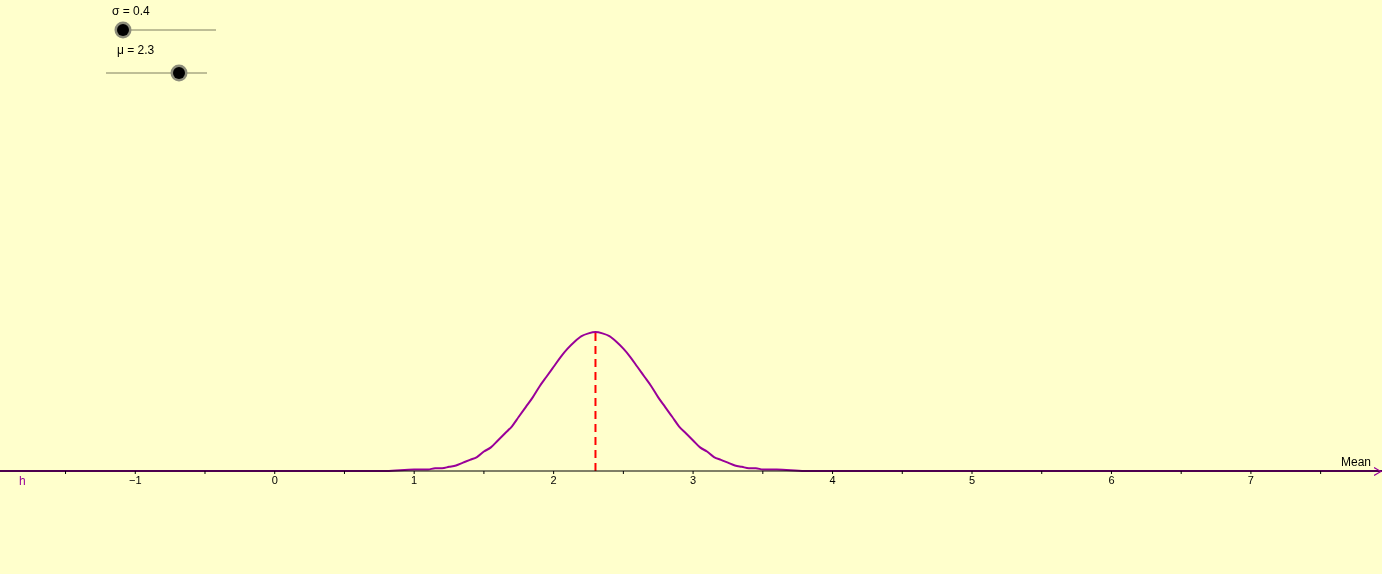  Describe the element at coordinates (693, 479) in the screenshot. I see `x-tick-label: 3` at that location.